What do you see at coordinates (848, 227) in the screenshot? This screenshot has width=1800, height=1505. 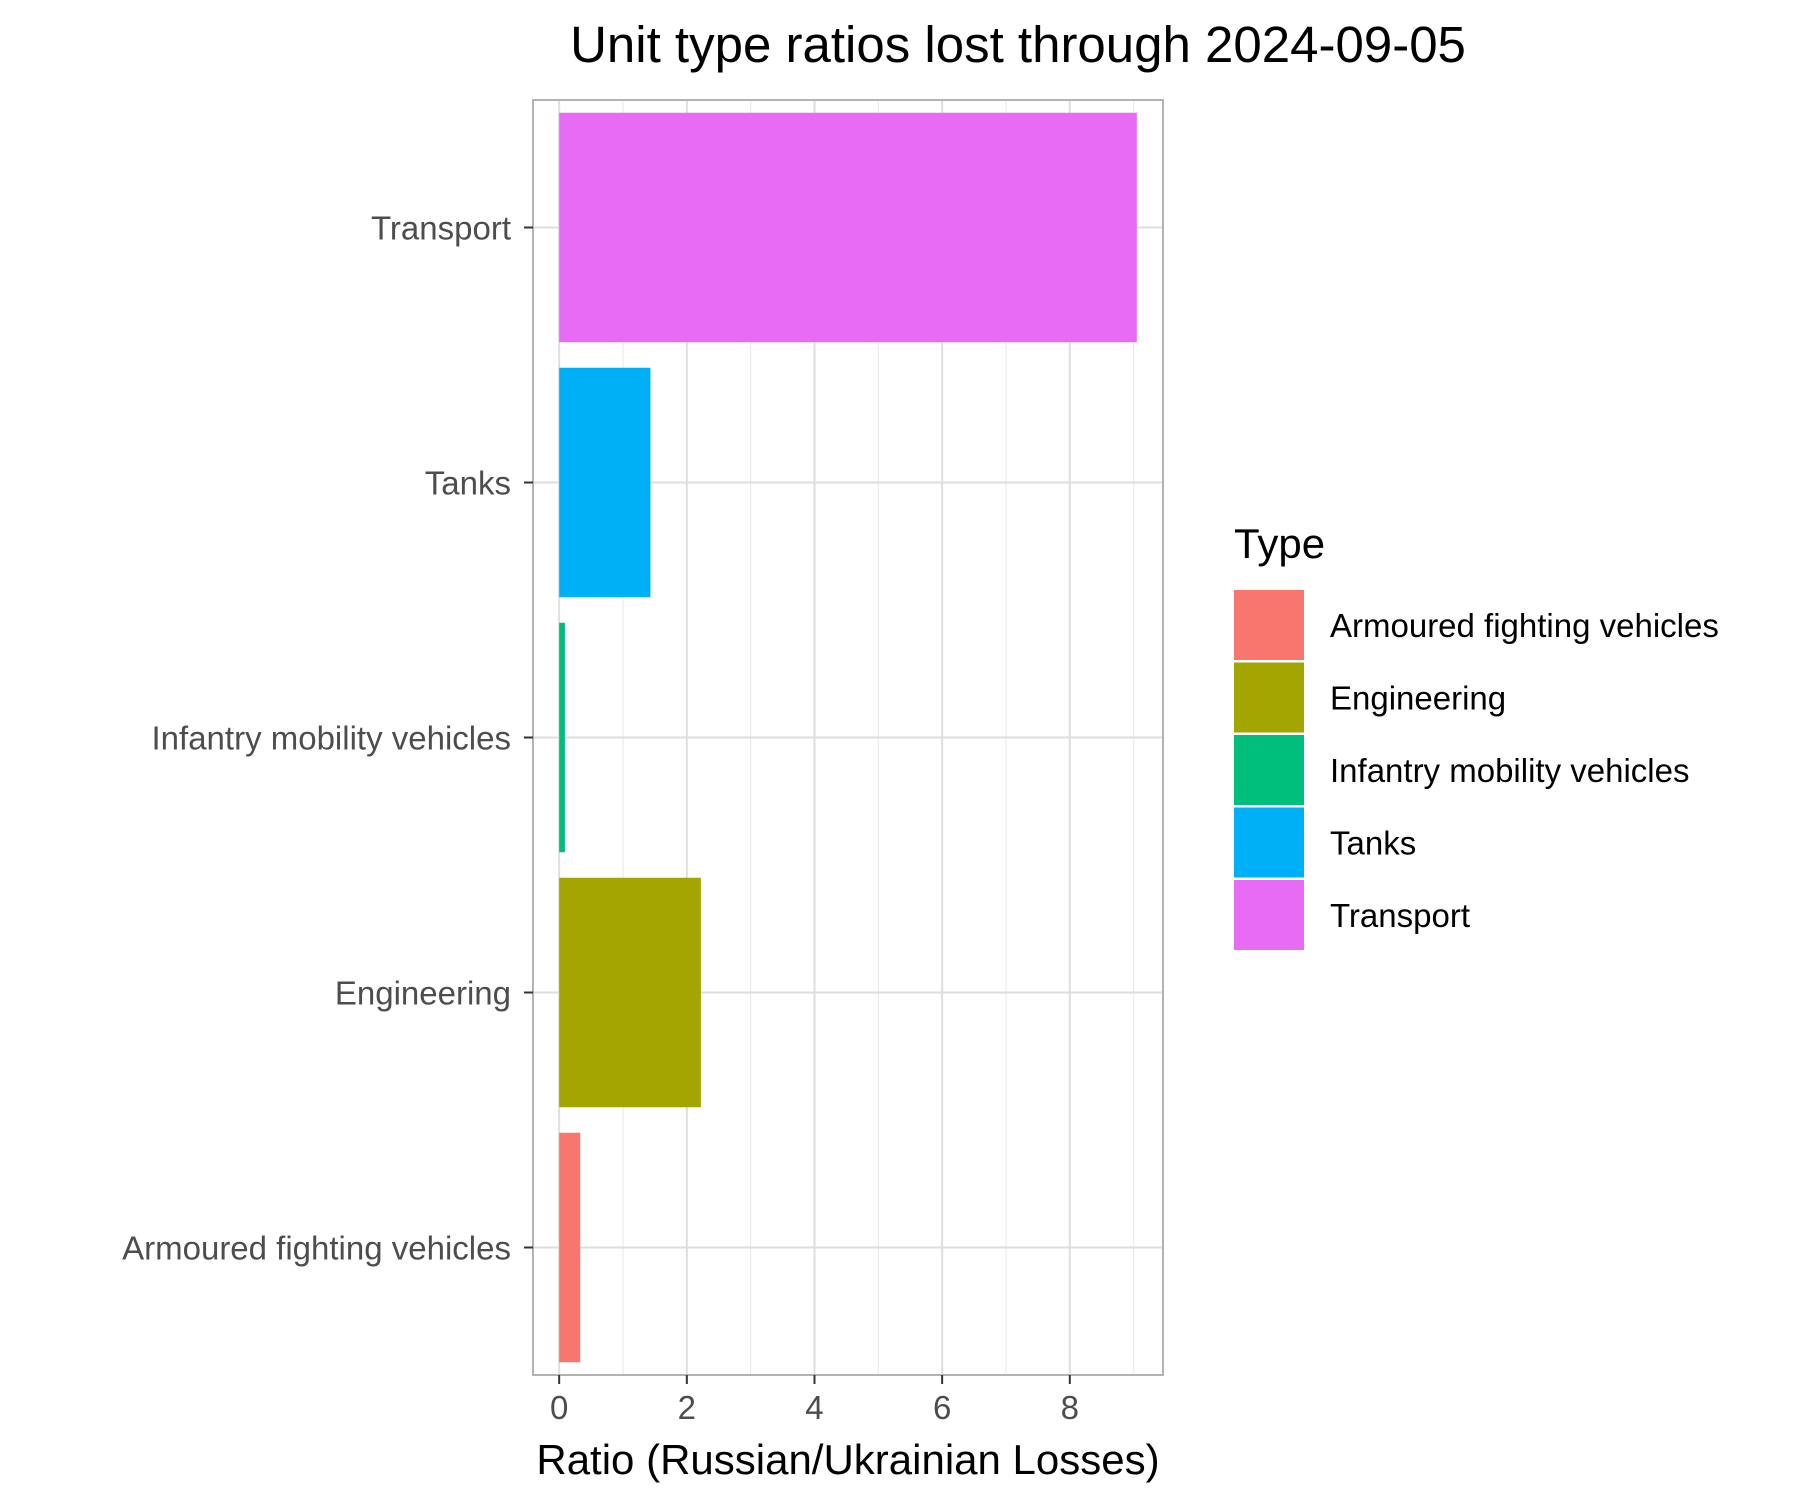 I see `bar-transport` at bounding box center [848, 227].